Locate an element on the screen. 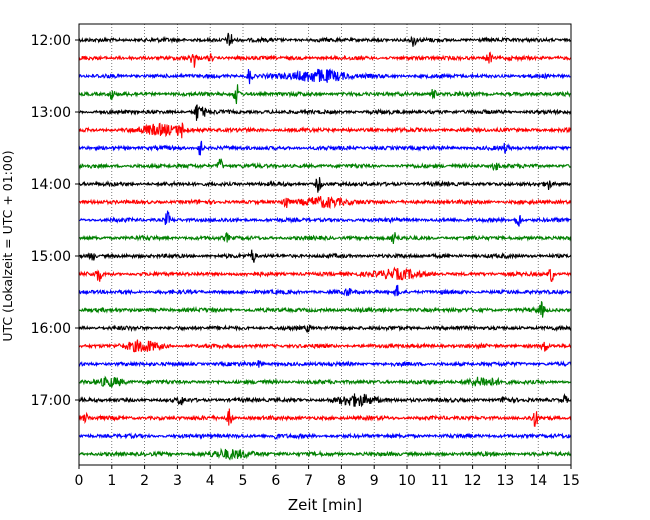  y-tick-label: 13:00 is located at coordinates (51, 113).